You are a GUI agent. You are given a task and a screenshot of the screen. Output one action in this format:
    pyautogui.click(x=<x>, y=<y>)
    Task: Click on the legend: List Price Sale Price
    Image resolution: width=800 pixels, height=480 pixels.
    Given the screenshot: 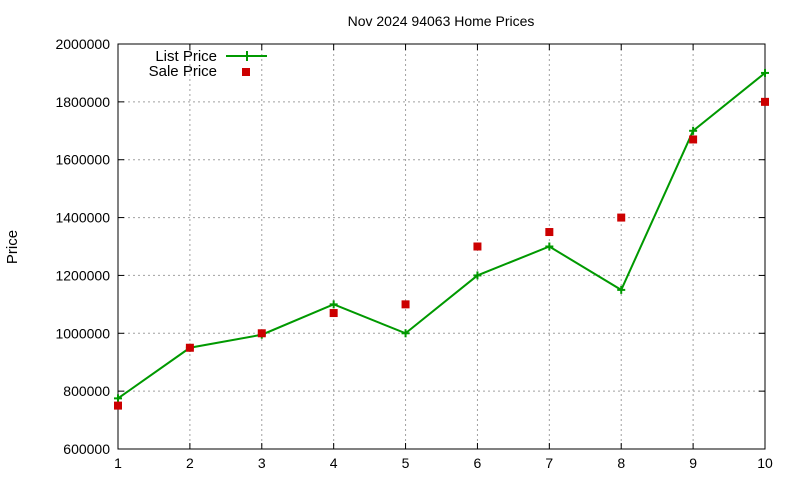 What is the action you would take?
    pyautogui.click(x=208, y=64)
    